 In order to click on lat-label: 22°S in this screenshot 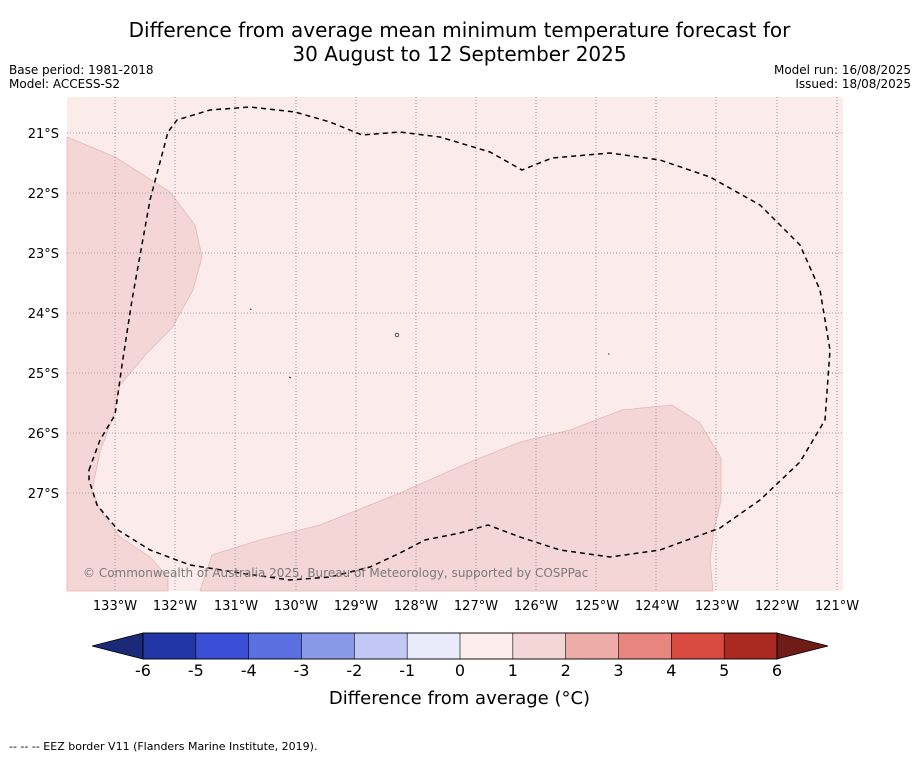, I will do `click(43, 194)`.